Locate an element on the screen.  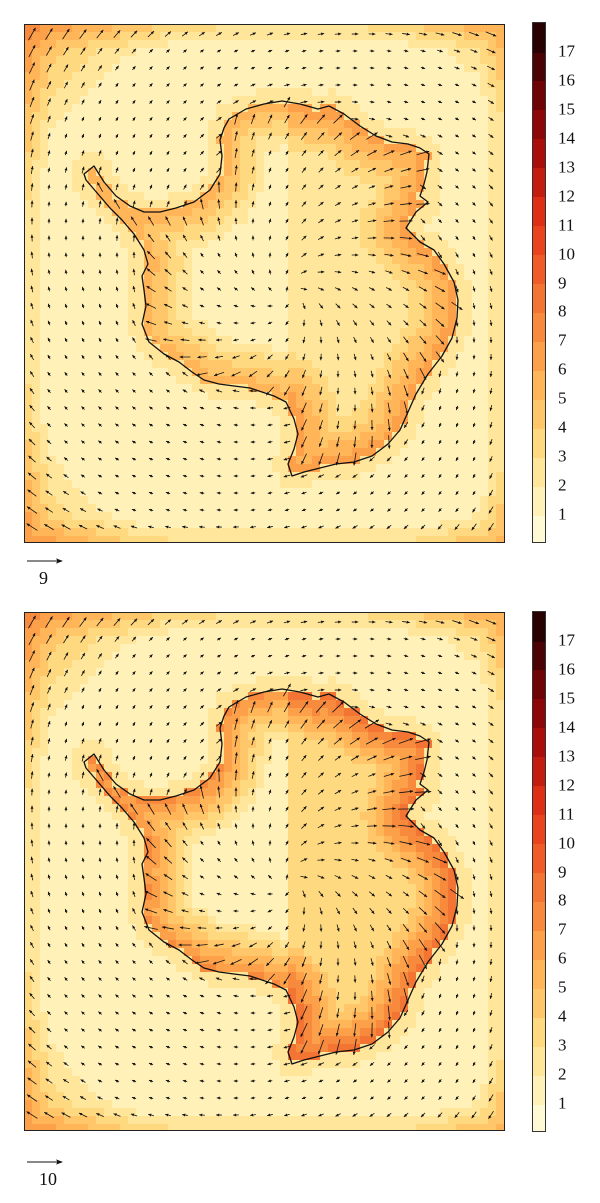
reference-vector: 9 is located at coordinates (47, 572).